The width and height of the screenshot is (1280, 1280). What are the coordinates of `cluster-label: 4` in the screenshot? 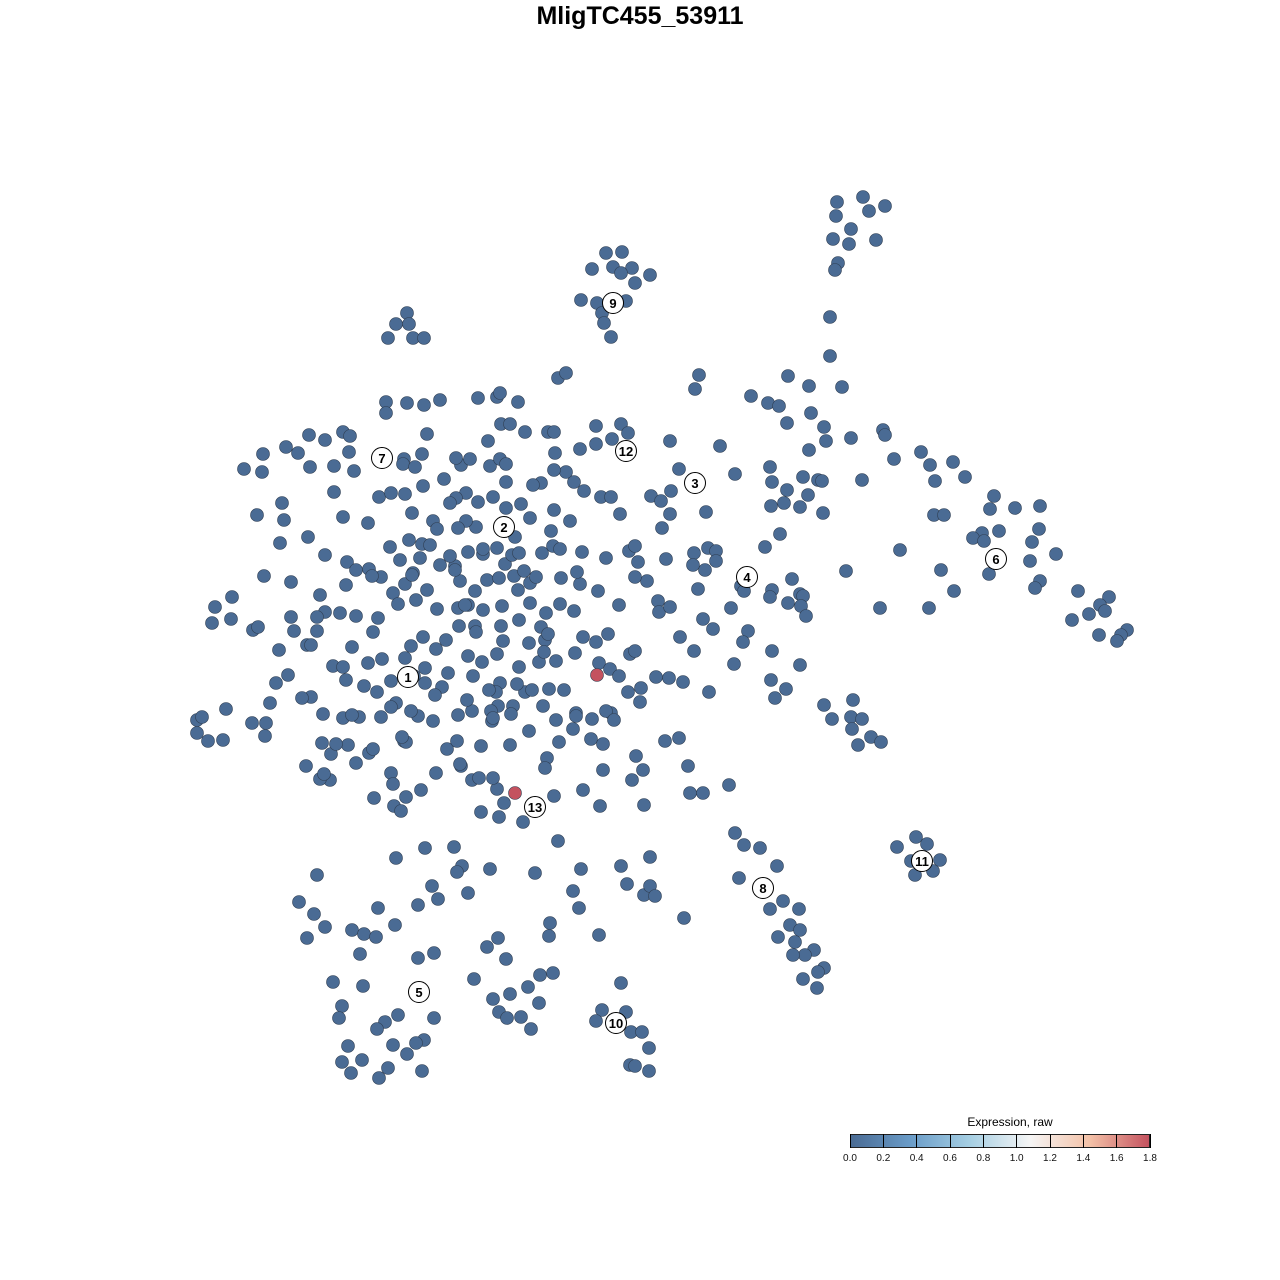 It's located at (747, 577).